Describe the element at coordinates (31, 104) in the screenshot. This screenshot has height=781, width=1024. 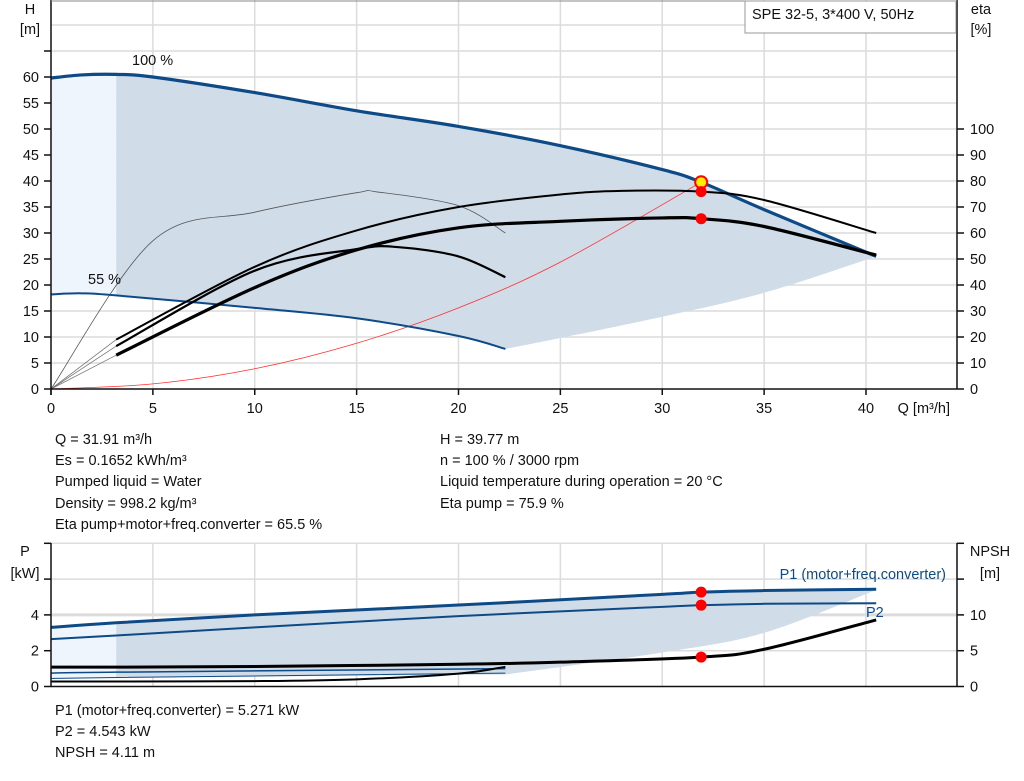
I see `y-tick-label-left: 55` at that location.